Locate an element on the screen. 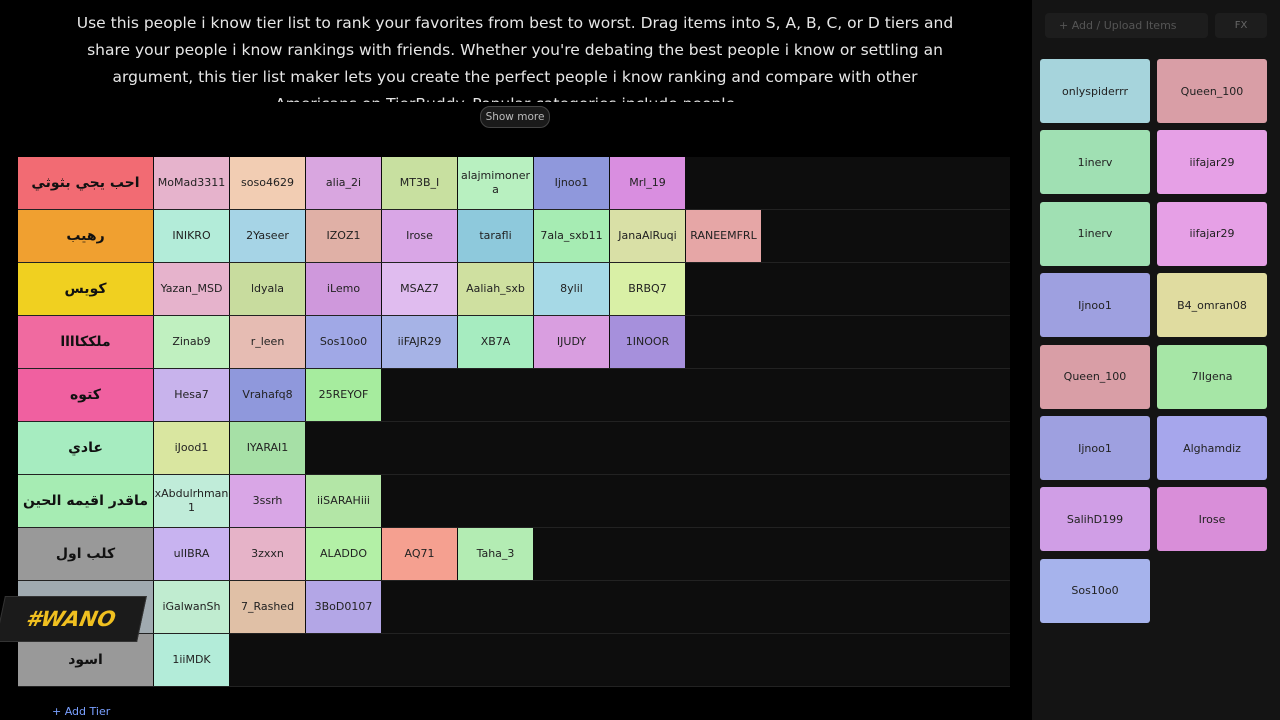  tier-row: iGalwanSh 7_Rashed 3BoD0107 is located at coordinates (514, 607).